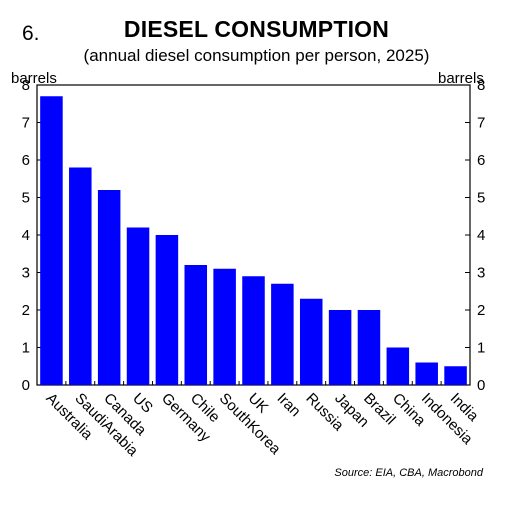 This screenshot has width=513, height=505. Describe the element at coordinates (481, 273) in the screenshot. I see `y-tick-label-right: 3` at that location.